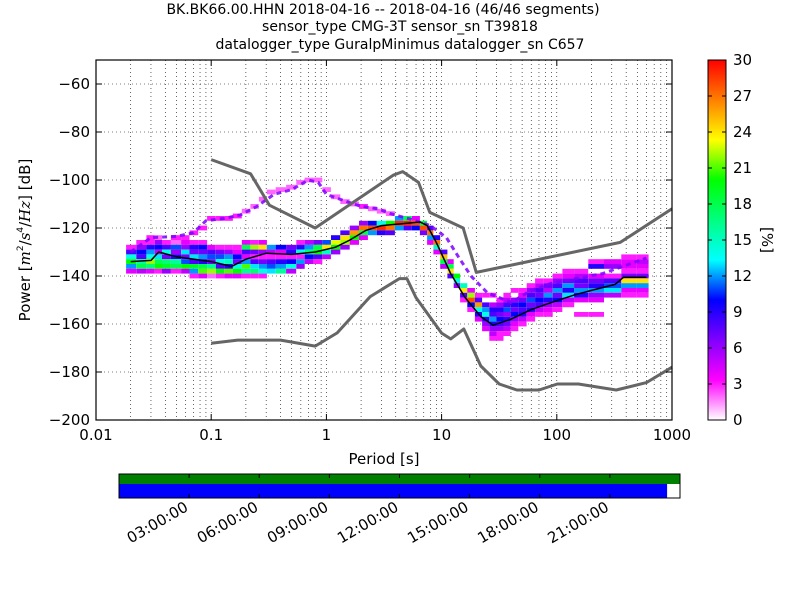  What do you see at coordinates (69, 228) in the screenshot?
I see `y-tick-label: −120` at bounding box center [69, 228].